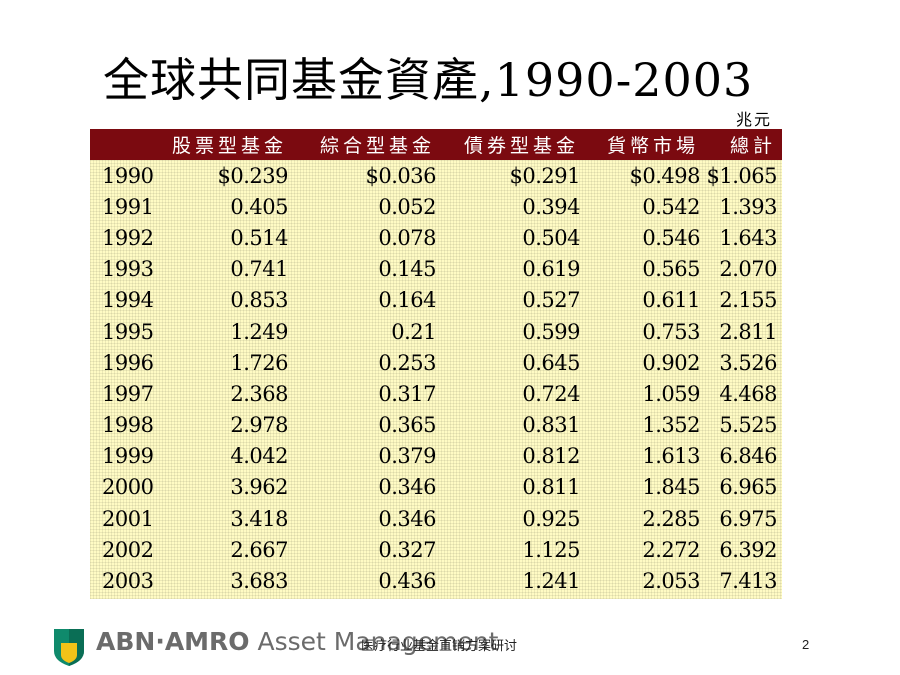  I want to click on year-cell: 1998, so click(128, 425).